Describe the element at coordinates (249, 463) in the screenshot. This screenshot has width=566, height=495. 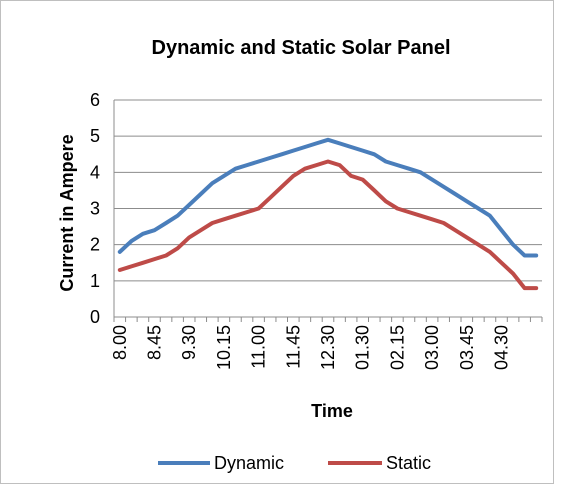
I see `legend-label-dynamic: Dynamic` at that location.